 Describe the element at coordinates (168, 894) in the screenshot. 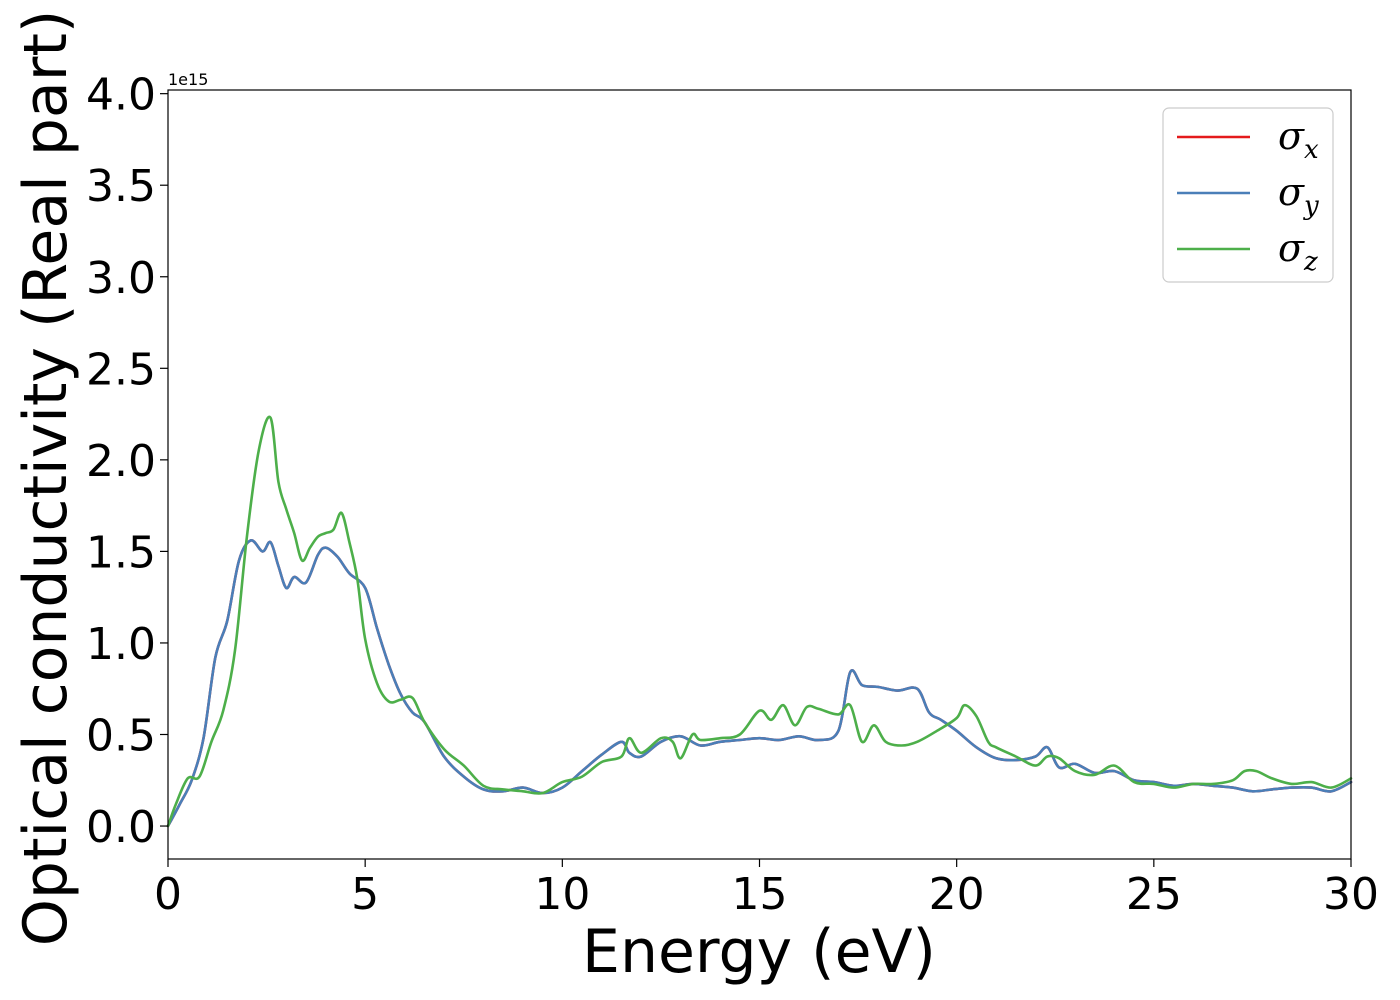

I see `x-tick-label: 0` at that location.